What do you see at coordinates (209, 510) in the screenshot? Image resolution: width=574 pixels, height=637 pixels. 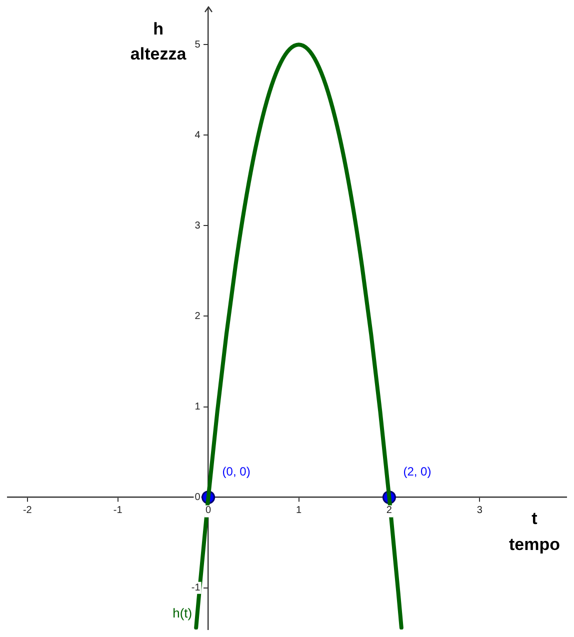 I see `x-tick-label: 0` at bounding box center [209, 510].